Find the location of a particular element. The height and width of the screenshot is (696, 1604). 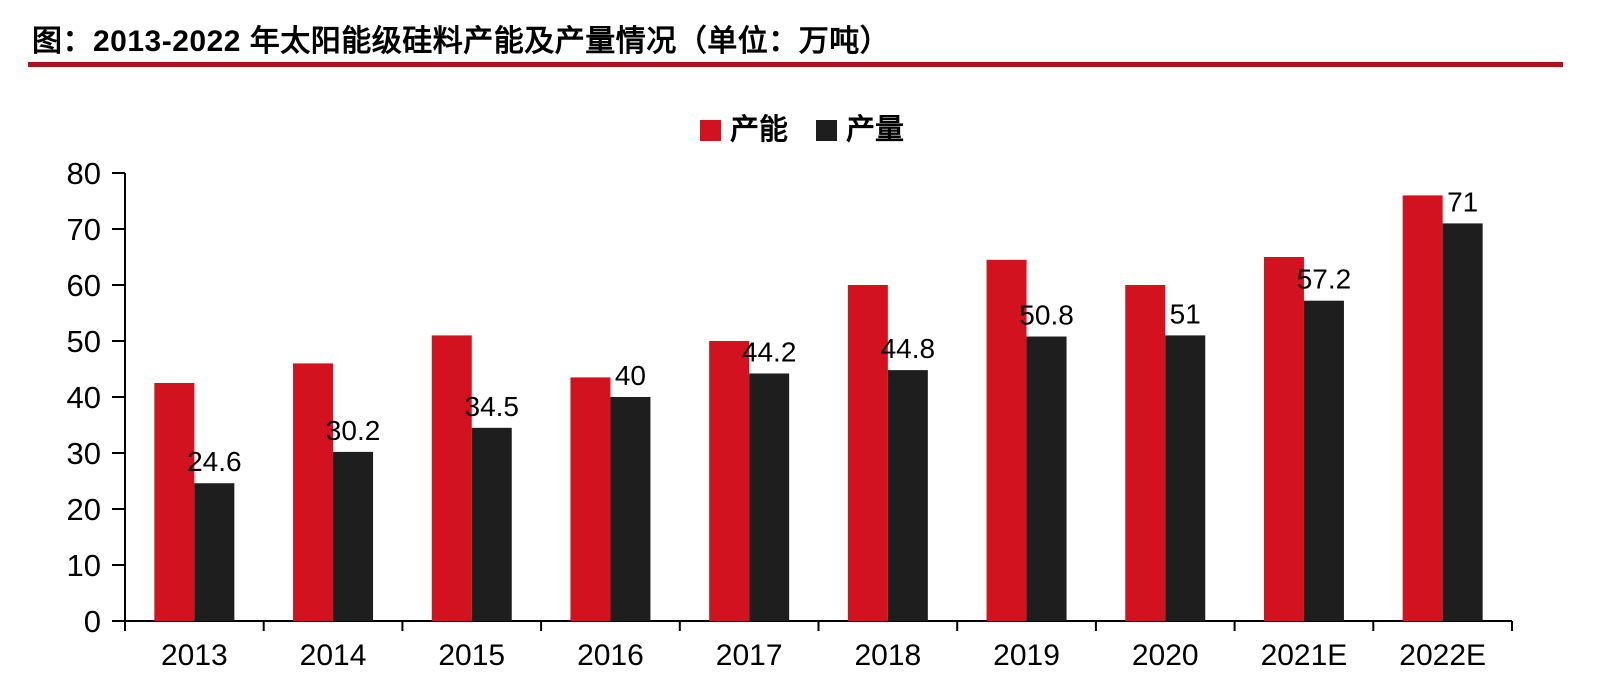

bar-capacity-2014 is located at coordinates (313, 492).